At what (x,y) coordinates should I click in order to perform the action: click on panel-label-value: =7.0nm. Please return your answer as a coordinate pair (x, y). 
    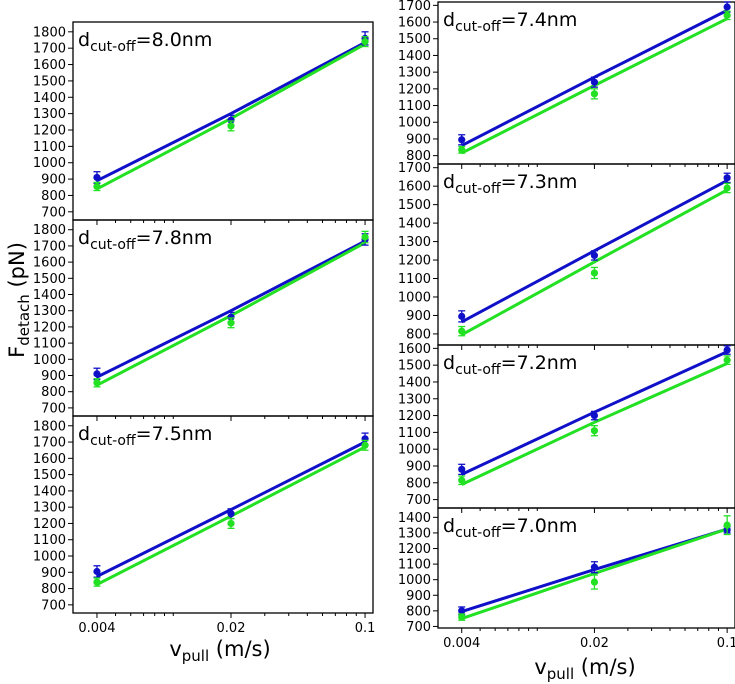
    Looking at the image, I should click on (539, 526).